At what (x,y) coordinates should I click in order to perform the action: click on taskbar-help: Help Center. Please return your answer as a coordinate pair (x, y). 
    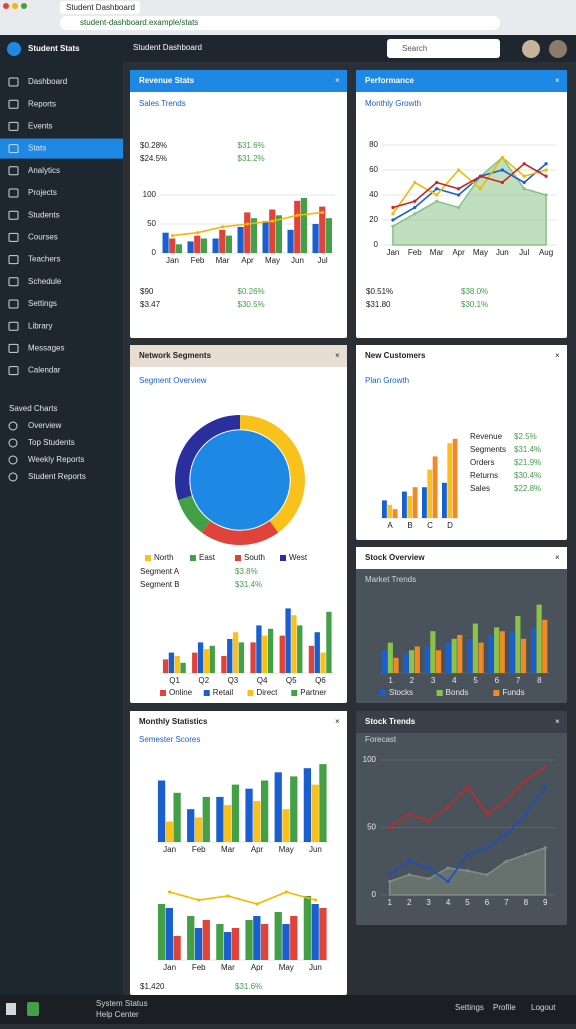
    Looking at the image, I should click on (117, 1014).